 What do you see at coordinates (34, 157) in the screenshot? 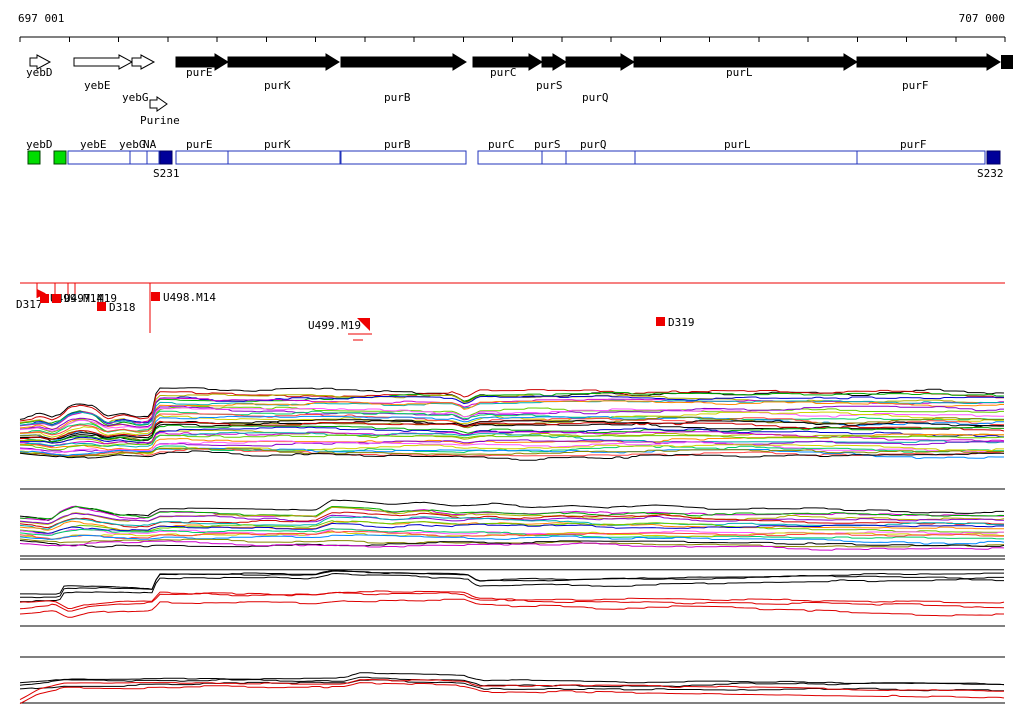
I see `feature-box-yebD` at bounding box center [34, 157].